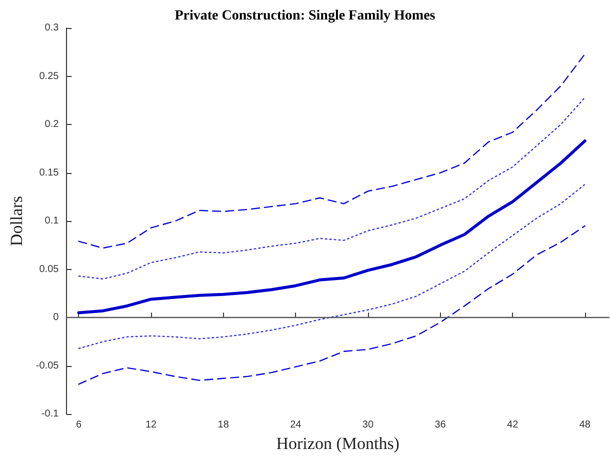 Image resolution: width=610 pixels, height=457 pixels. Describe the element at coordinates (52, 28) in the screenshot. I see `y-tick-label: 0.3` at that location.